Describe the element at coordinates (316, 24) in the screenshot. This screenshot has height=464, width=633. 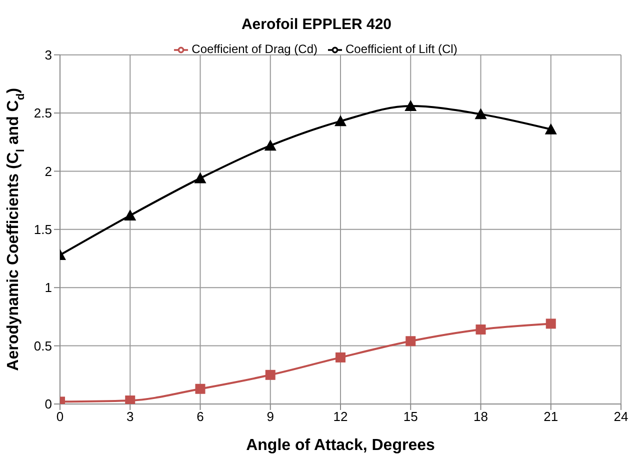
I see `chart-title: Aerofoil EPPLER 420` at that location.